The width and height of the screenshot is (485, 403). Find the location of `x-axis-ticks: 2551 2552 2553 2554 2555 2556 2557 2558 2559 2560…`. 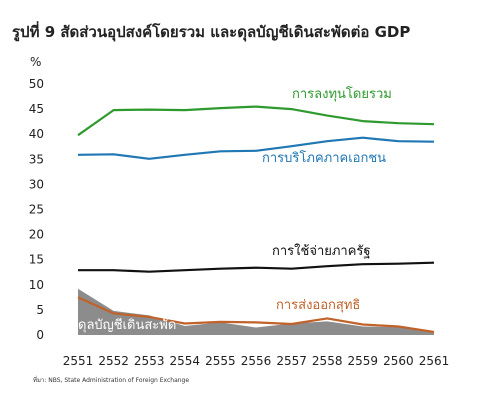

x-axis-ticks: 2551 2552 2553 2554 2555 2556 2557 2558 2559 2560… is located at coordinates (256, 361).